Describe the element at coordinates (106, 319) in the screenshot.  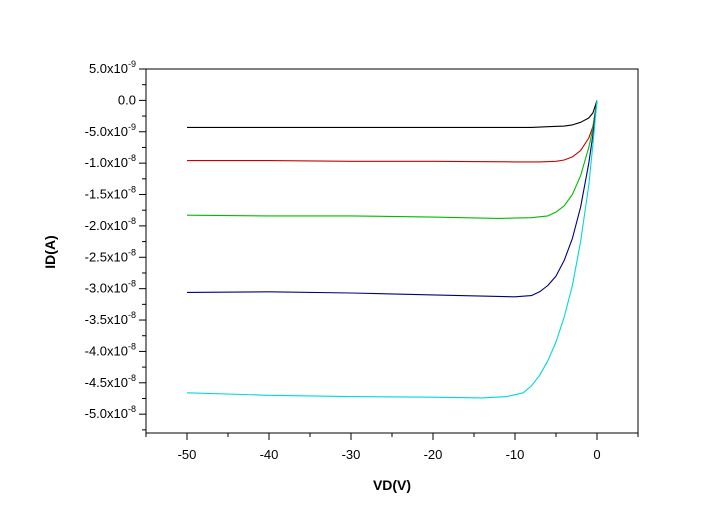
I see `y-tick-mantissa: -3.5x10` at that location.